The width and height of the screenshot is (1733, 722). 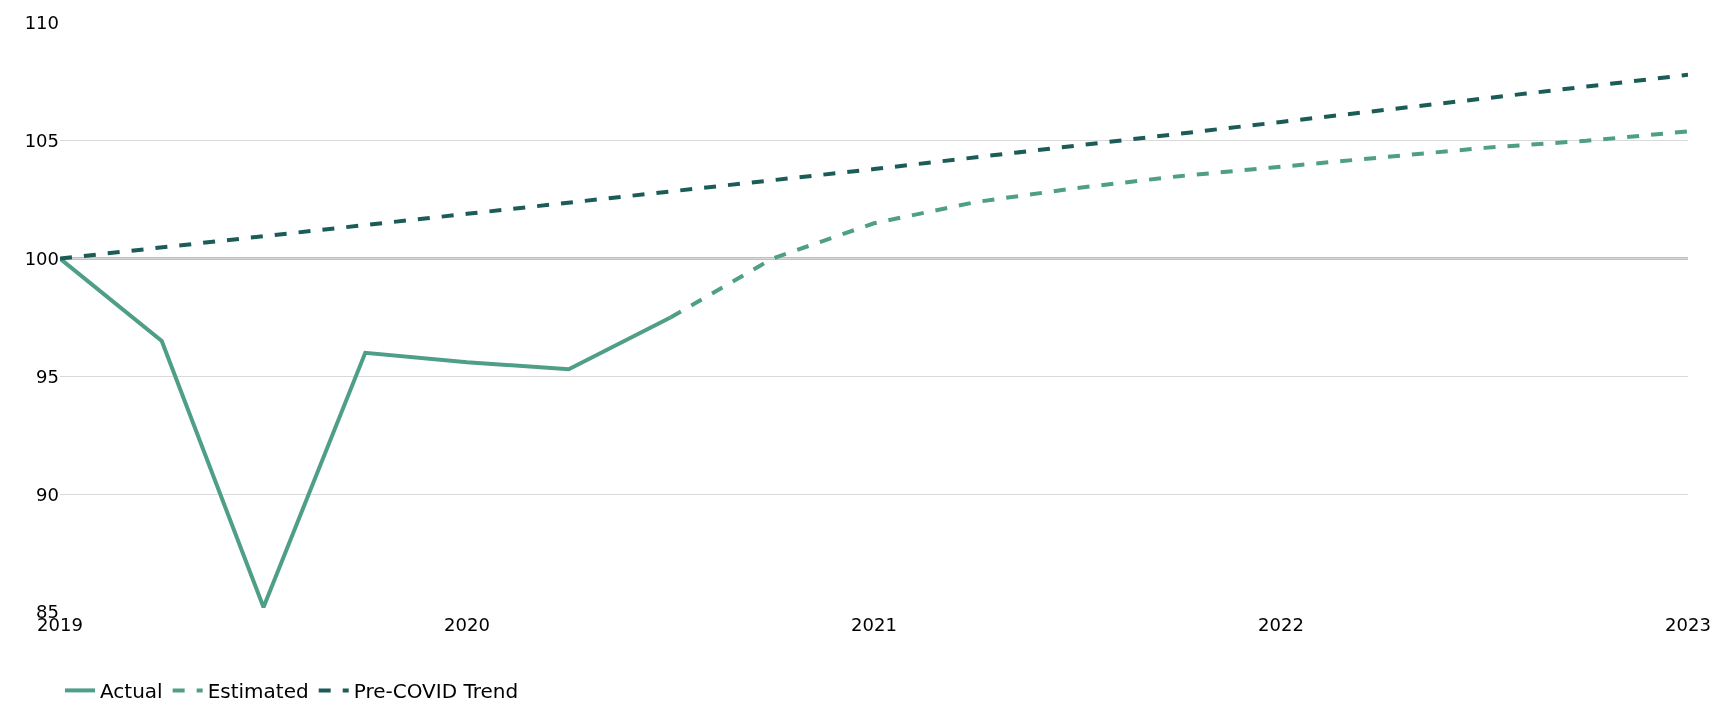 I want to click on x-tick-label: 2023, so click(x=1688, y=624).